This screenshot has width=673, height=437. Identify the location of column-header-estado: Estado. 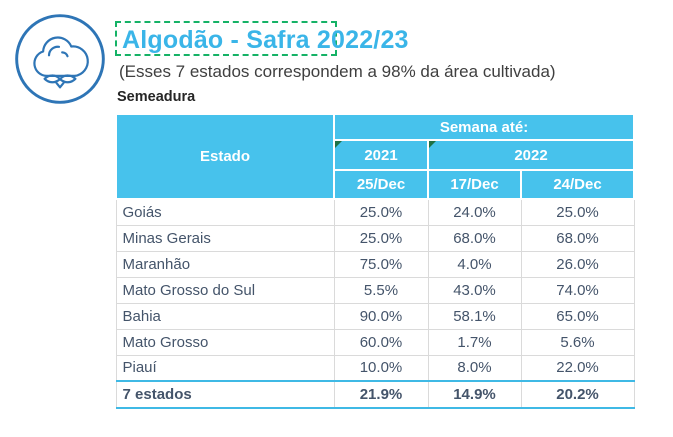
(225, 156).